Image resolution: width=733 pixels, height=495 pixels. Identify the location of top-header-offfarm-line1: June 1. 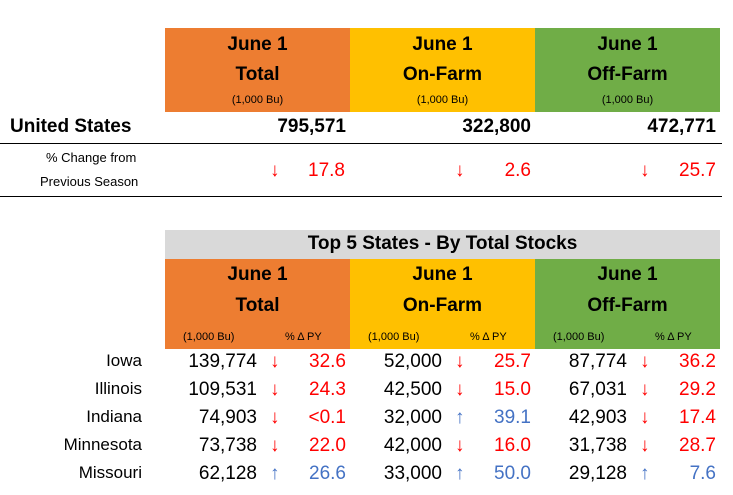
(627, 44).